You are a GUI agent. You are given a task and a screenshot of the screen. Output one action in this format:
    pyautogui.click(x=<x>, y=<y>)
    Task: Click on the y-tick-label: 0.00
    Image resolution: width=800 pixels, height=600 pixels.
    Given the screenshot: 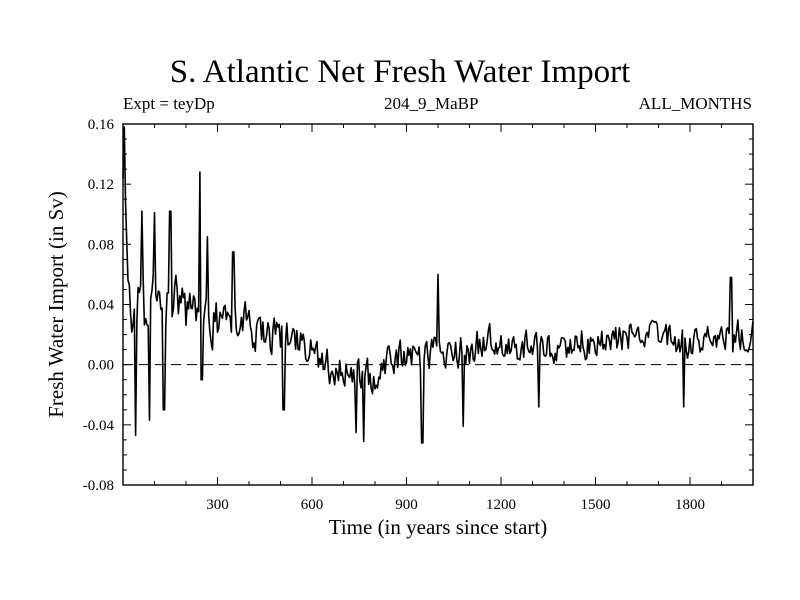 What is the action you would take?
    pyautogui.click(x=101, y=366)
    